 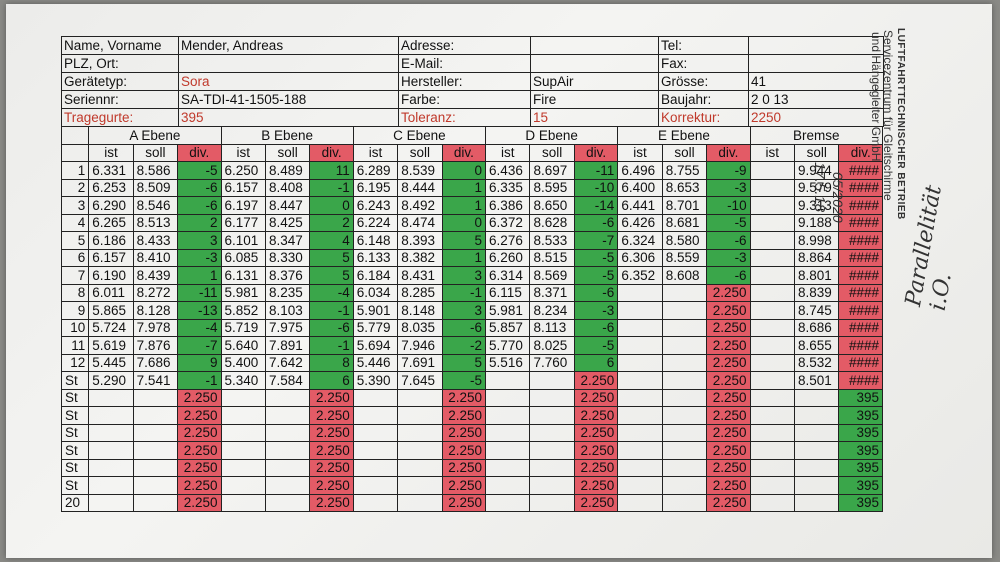 I want to click on soll-cell: 8.580, so click(x=684, y=240).